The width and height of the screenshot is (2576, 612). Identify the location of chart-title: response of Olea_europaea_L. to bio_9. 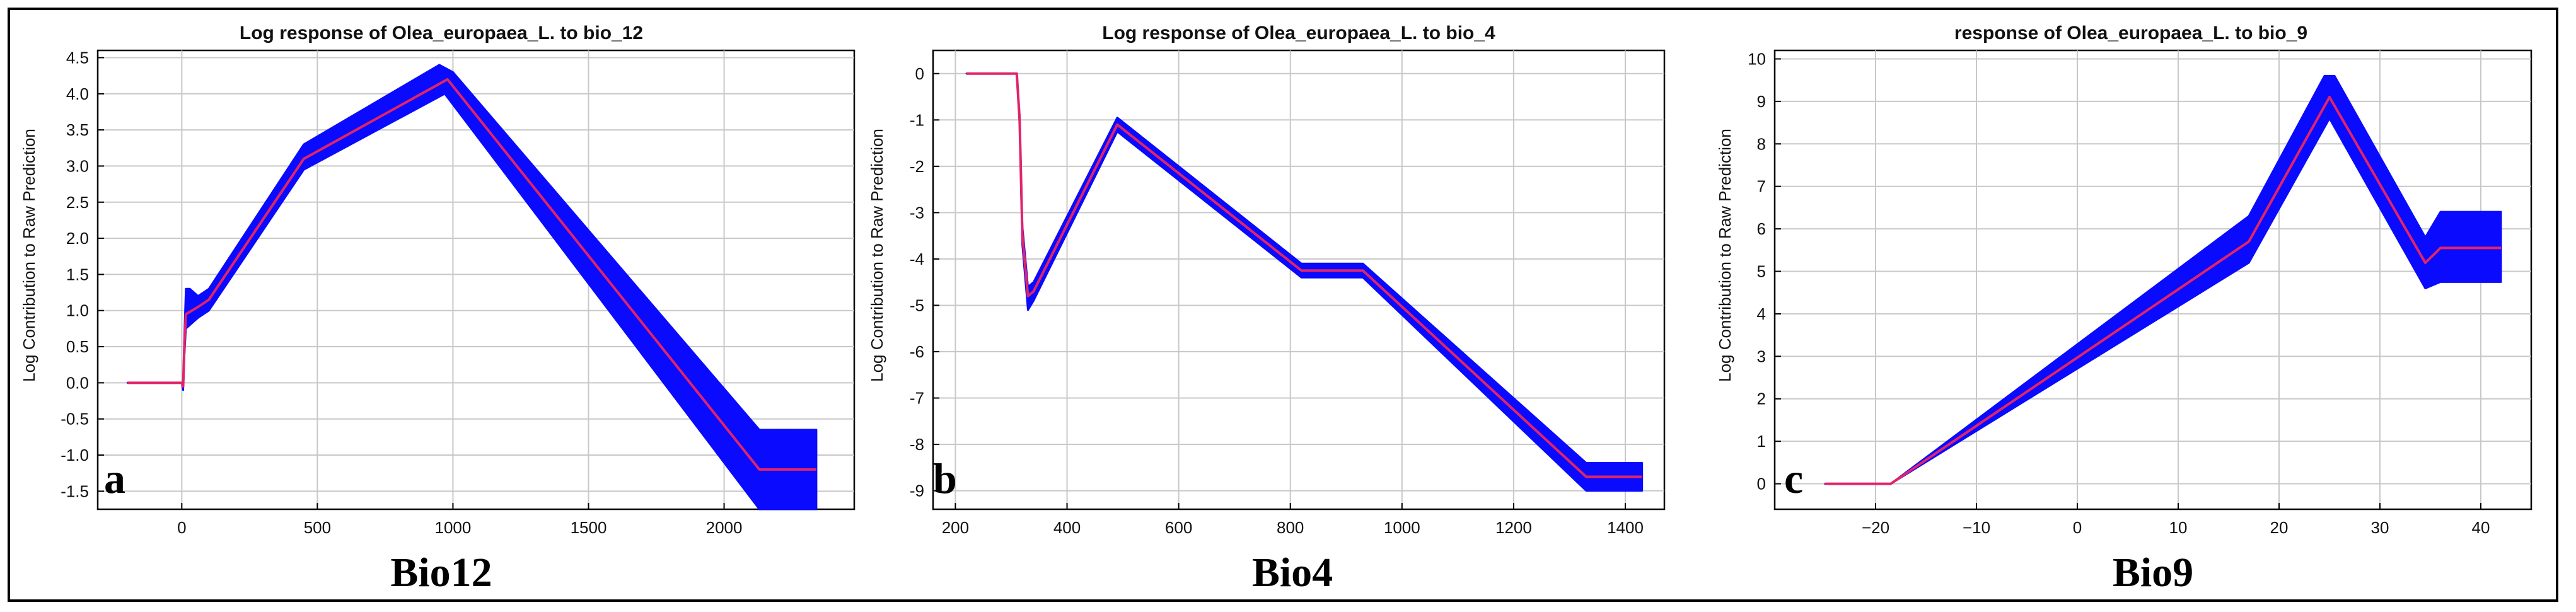
(2130, 33).